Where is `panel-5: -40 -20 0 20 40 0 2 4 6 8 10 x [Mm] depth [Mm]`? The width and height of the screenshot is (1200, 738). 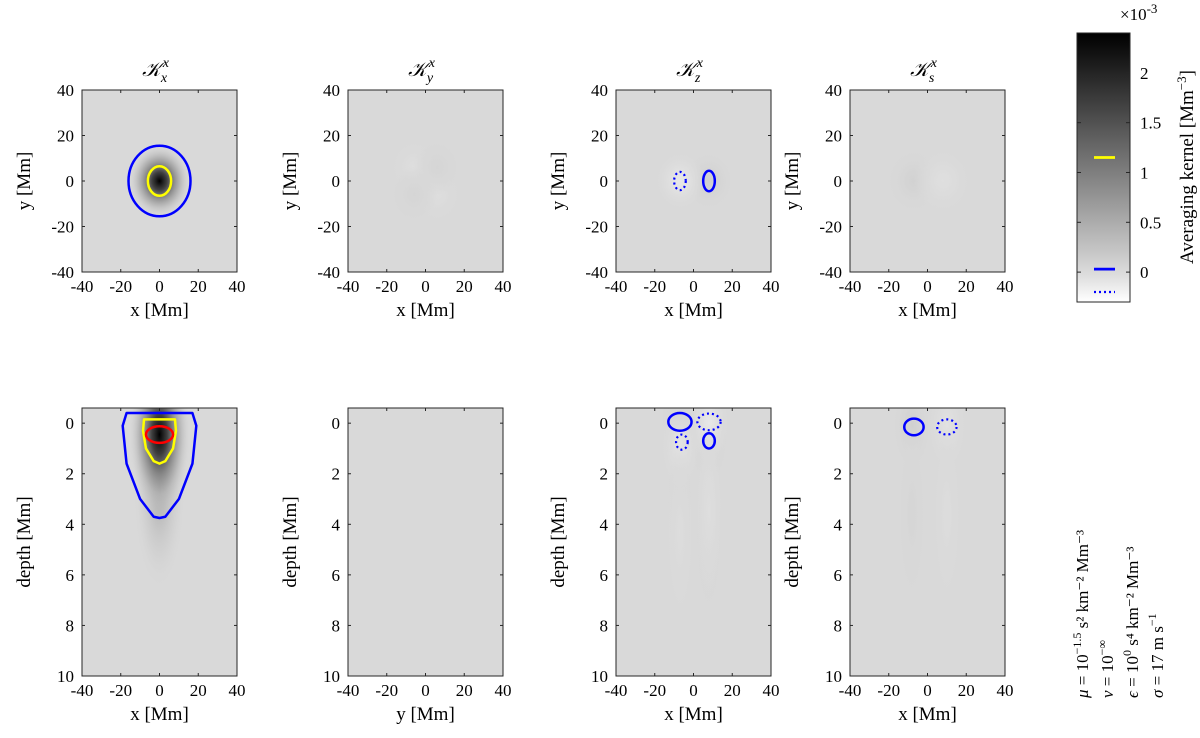
panel-5: -40 -20 0 20 40 0 2 4 6 8 10 x [Mm] depth [Mm] is located at coordinates (130, 566).